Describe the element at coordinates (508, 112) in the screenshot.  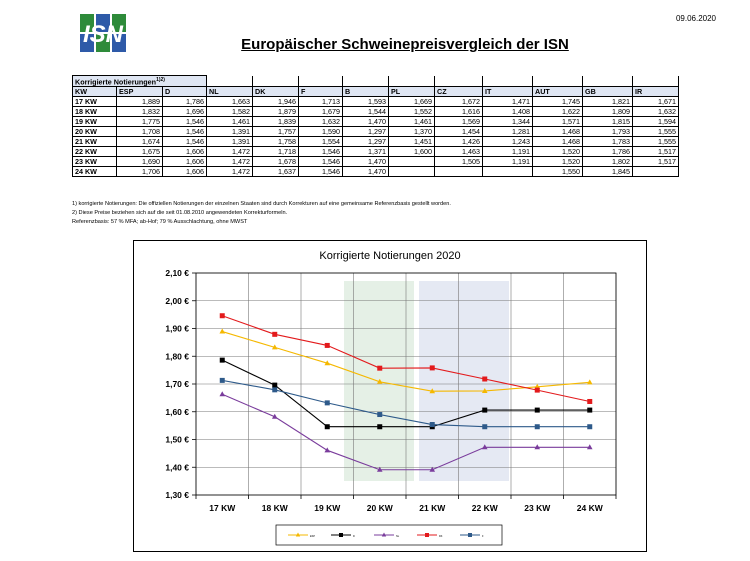
I see `price-cell: 1,408` at that location.